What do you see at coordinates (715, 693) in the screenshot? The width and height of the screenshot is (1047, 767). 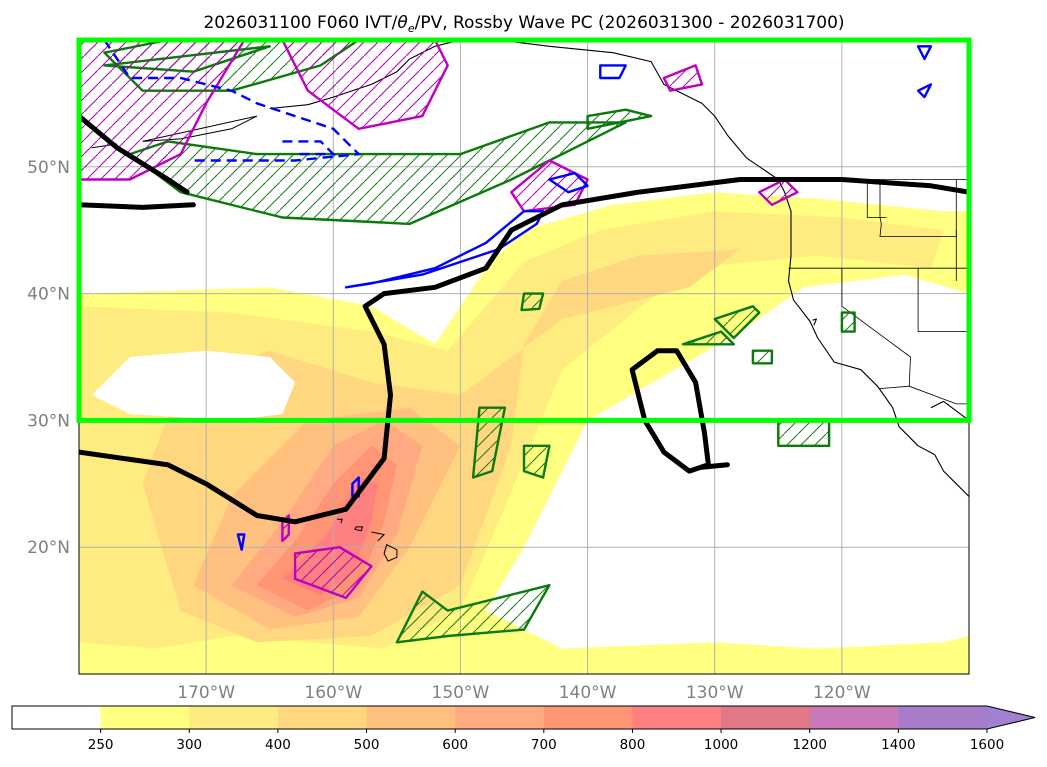 I see `x-tick-label: 130°W` at bounding box center [715, 693].